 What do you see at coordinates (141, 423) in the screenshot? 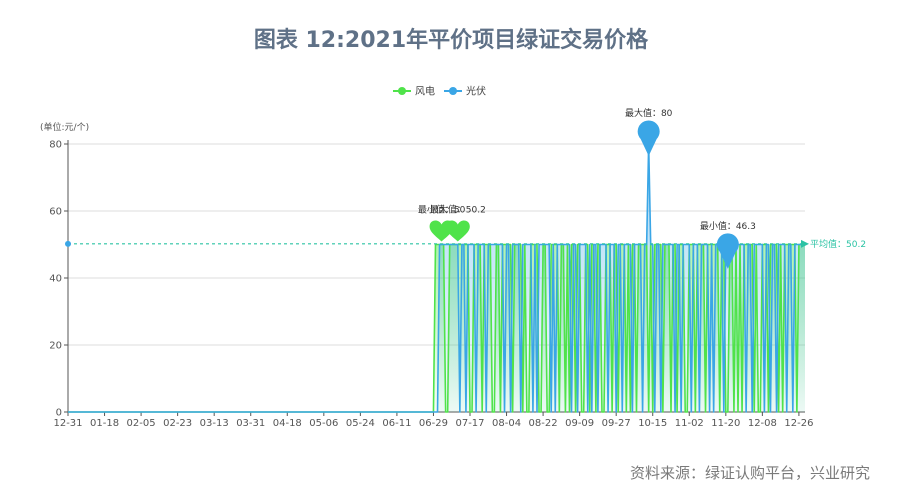
I see `x-tick-label: 02-05` at bounding box center [141, 423].